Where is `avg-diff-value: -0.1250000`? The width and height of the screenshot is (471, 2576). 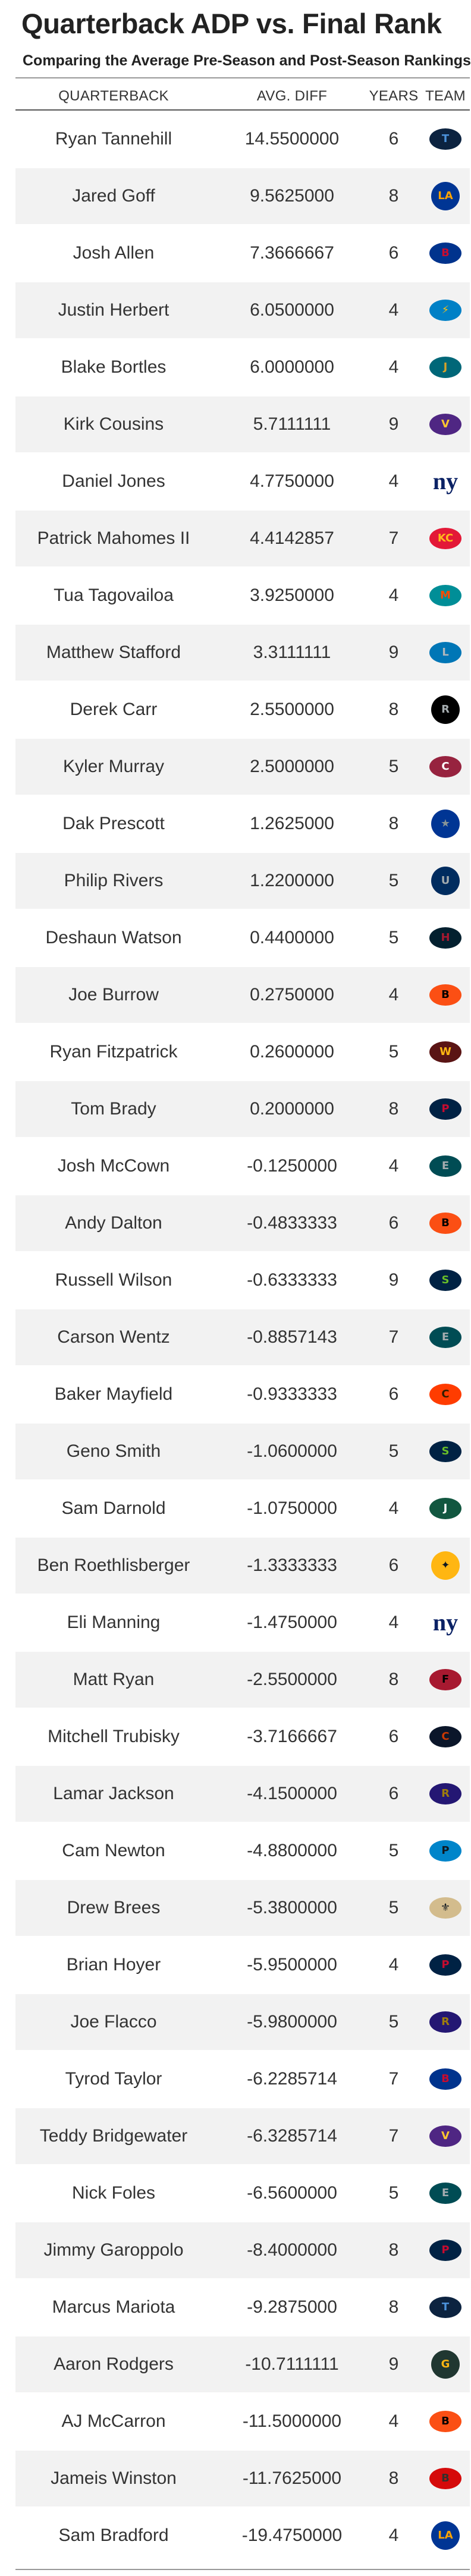 avg-diff-value: -0.1250000 is located at coordinates (292, 1166).